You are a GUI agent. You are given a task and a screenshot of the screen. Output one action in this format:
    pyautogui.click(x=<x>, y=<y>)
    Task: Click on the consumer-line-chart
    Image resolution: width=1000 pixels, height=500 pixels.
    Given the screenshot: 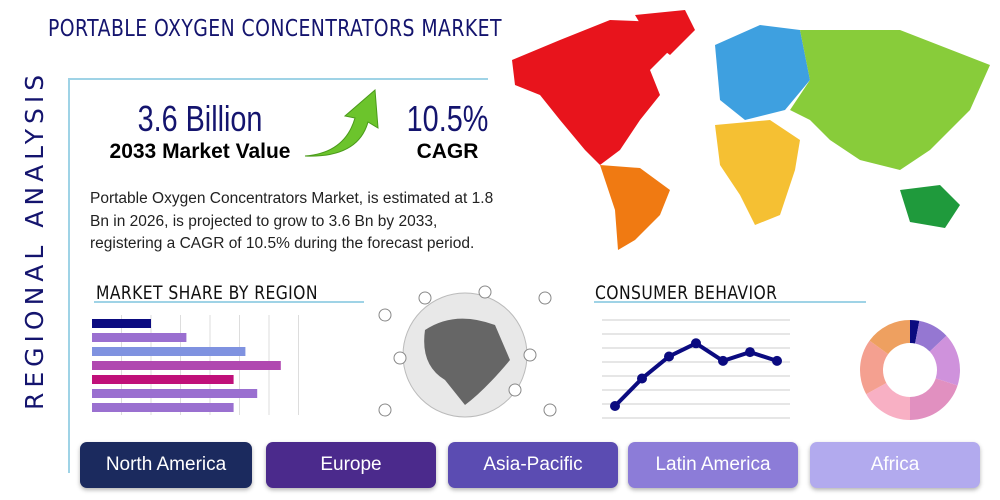 What is the action you would take?
    pyautogui.click(x=696, y=369)
    